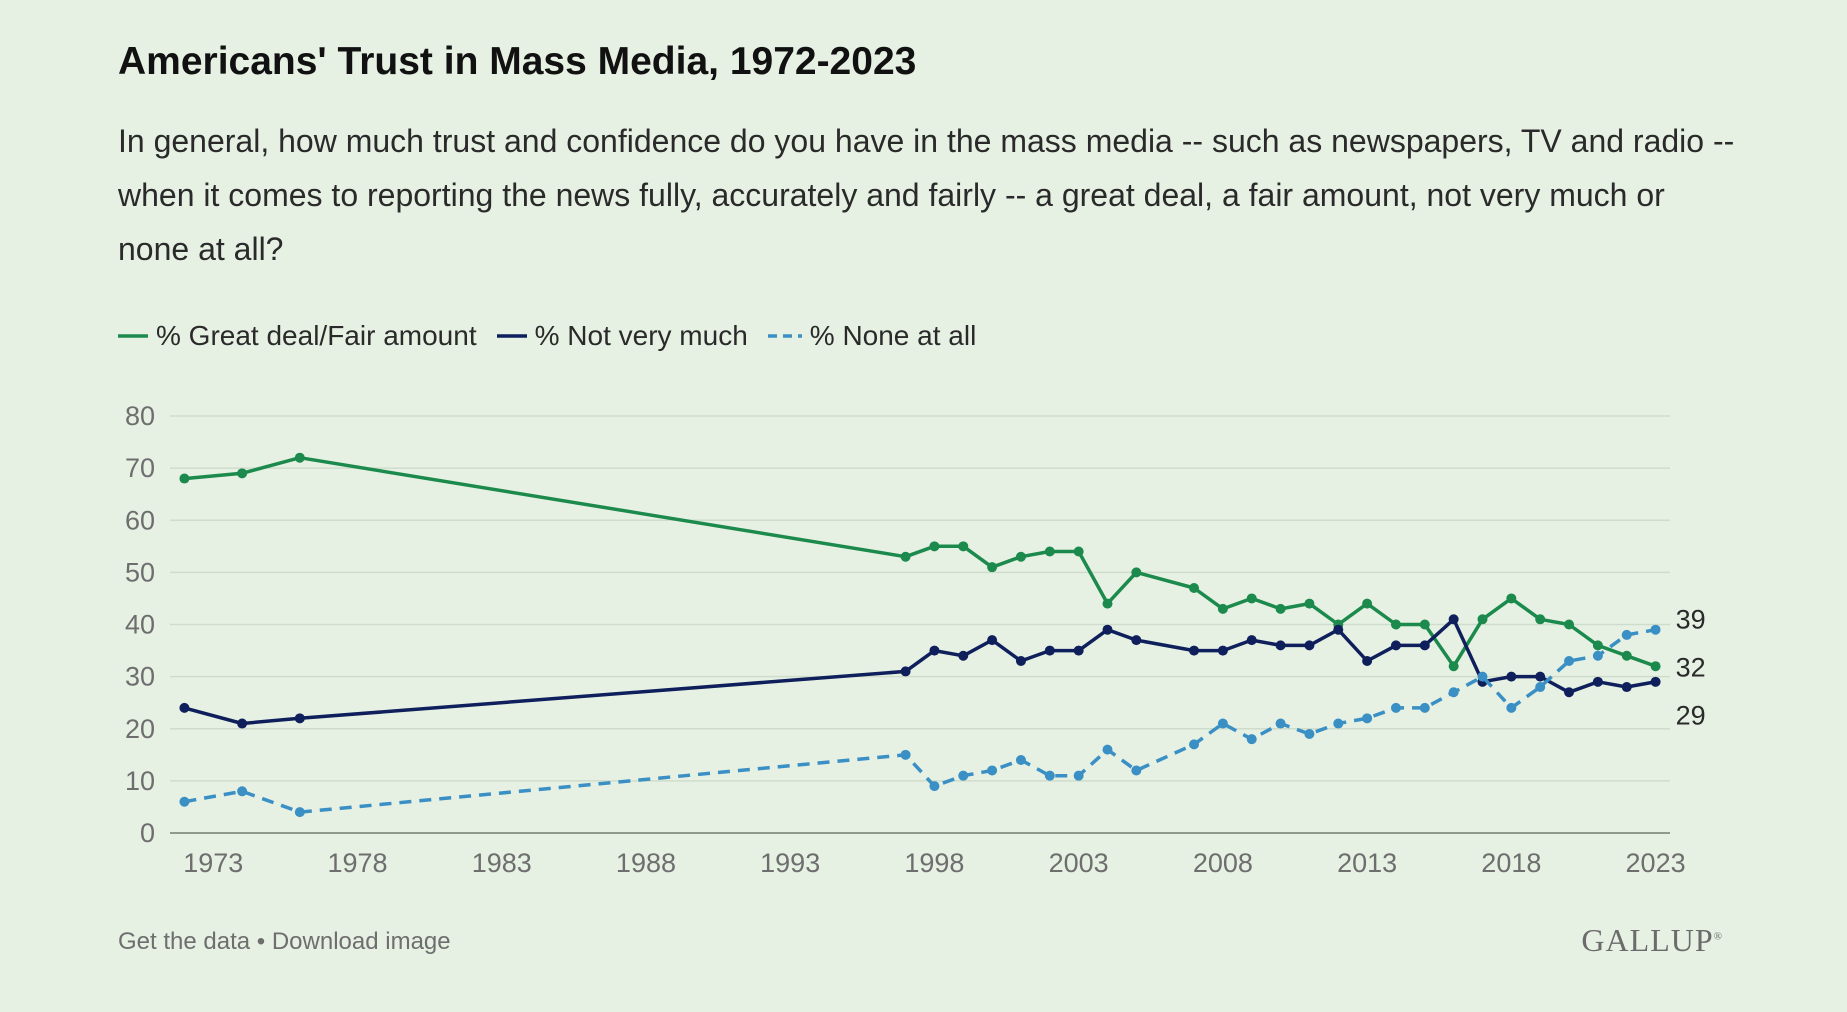  What do you see at coordinates (133, 336) in the screenshot?
I see `legend-swatch-great-fair` at bounding box center [133, 336].